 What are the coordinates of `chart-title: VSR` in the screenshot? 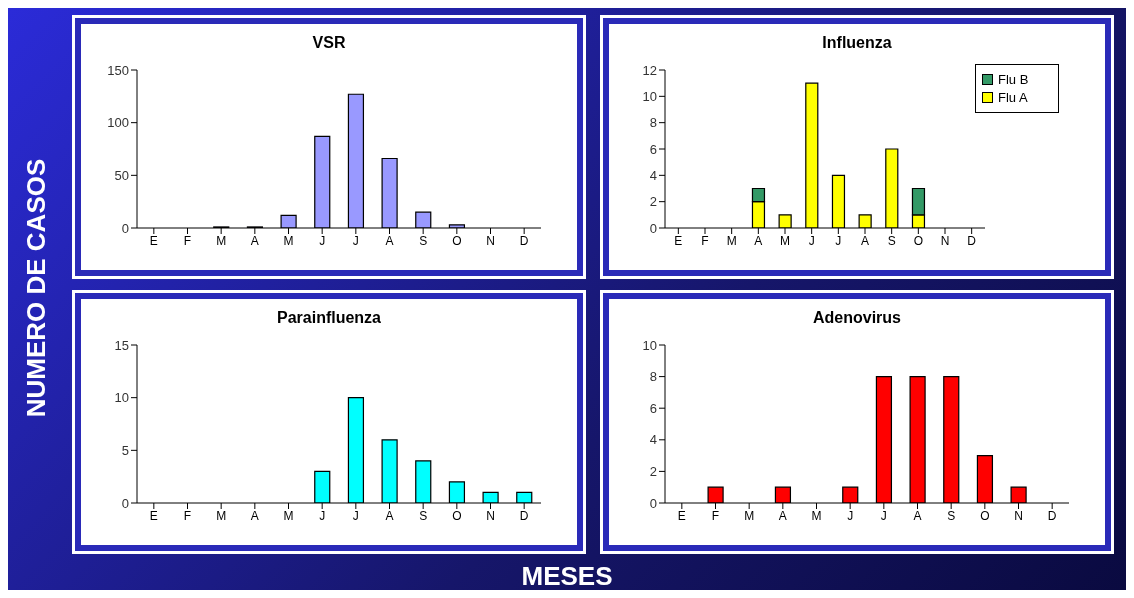 It's located at (329, 43).